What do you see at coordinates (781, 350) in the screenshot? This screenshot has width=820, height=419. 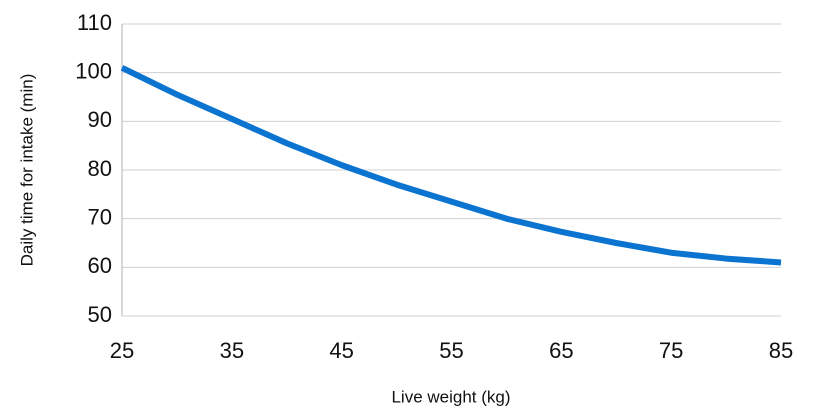 I see `x-tick-label: 85` at bounding box center [781, 350].